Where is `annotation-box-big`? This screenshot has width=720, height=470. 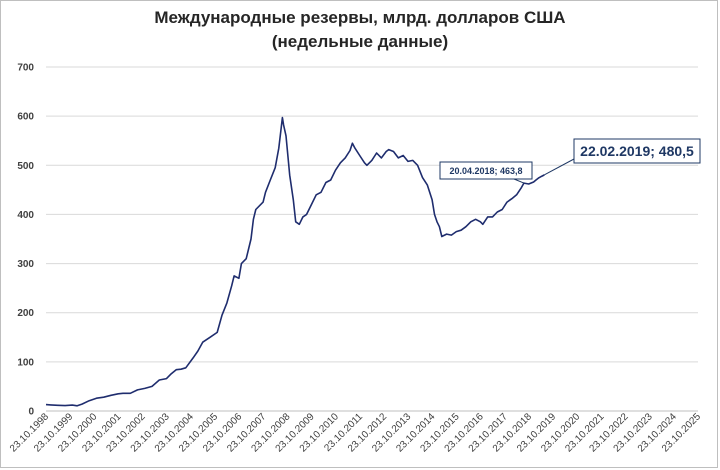 annotation-box-big is located at coordinates (637, 151).